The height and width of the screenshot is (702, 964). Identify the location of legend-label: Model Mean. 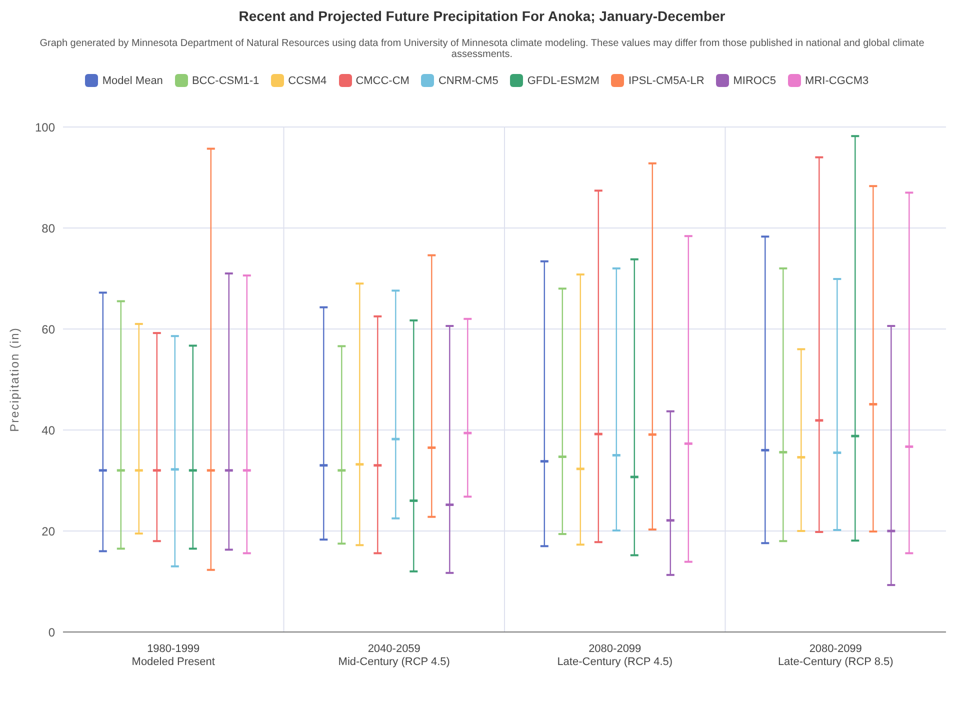
(132, 80).